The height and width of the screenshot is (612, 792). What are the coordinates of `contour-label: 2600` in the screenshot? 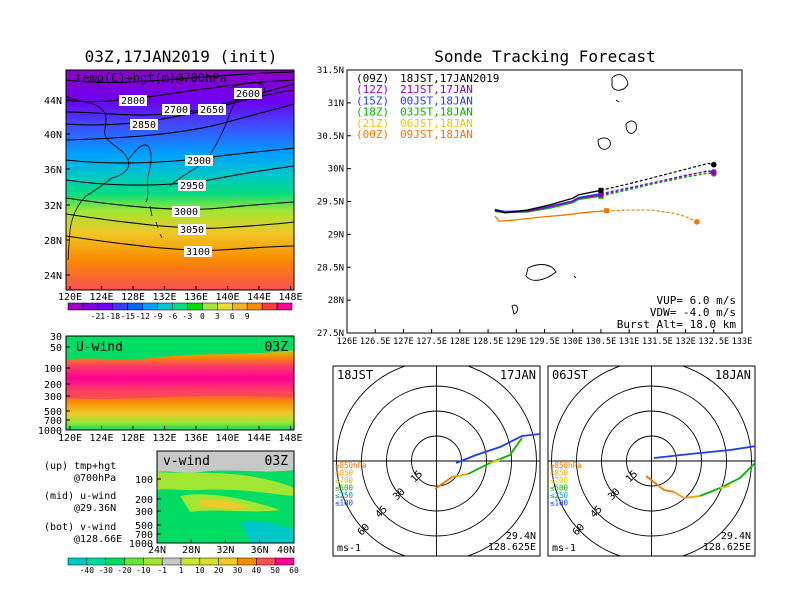 It's located at (248, 94).